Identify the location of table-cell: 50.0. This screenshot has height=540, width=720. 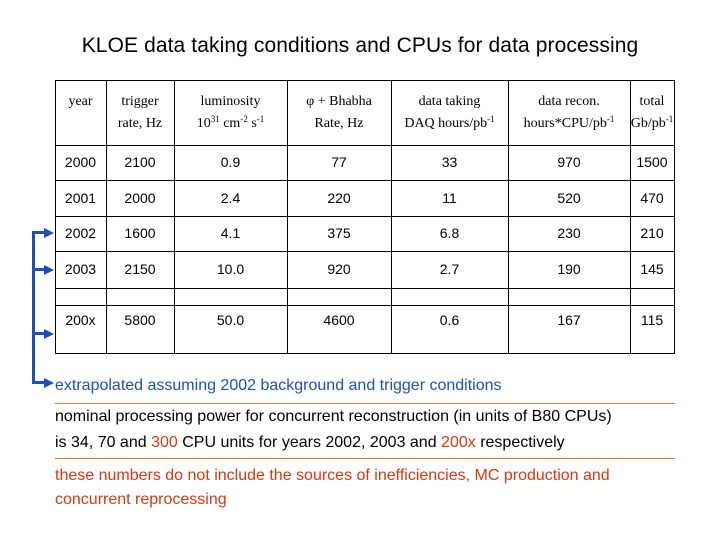
(230, 320).